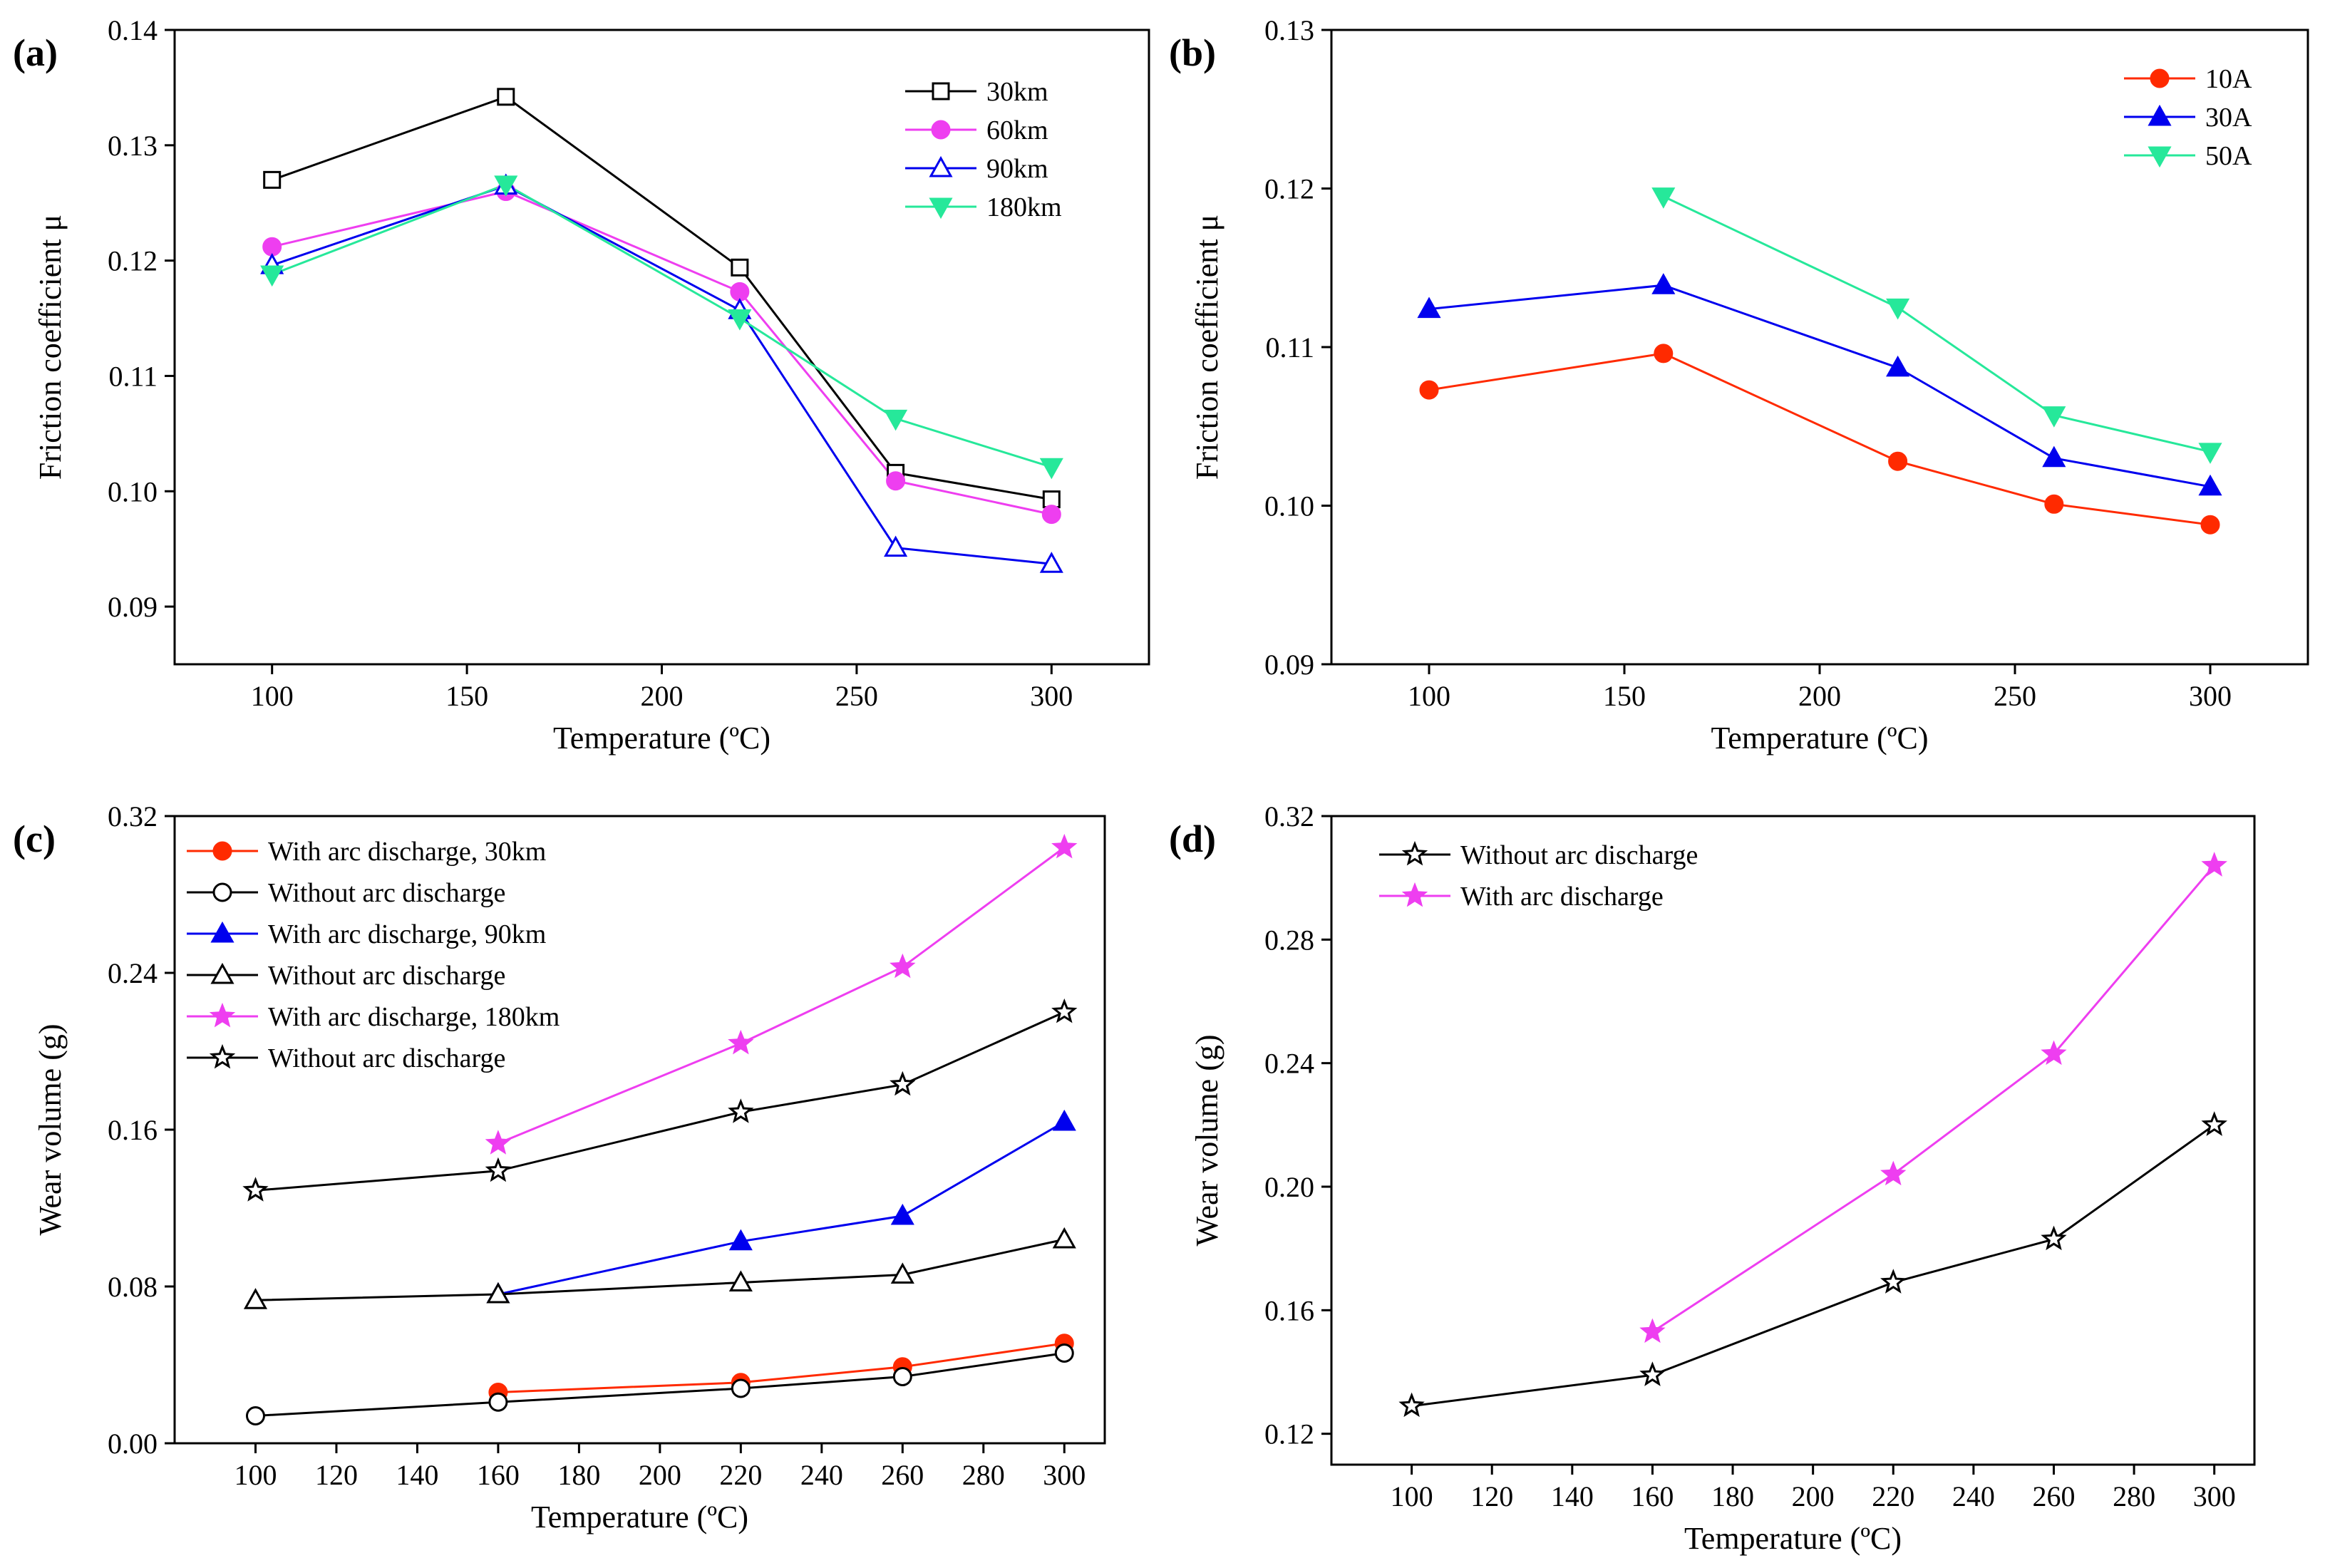 This screenshot has width=2325, height=1568. Describe the element at coordinates (1017, 169) in the screenshot. I see `legend-label: 90km` at that location.